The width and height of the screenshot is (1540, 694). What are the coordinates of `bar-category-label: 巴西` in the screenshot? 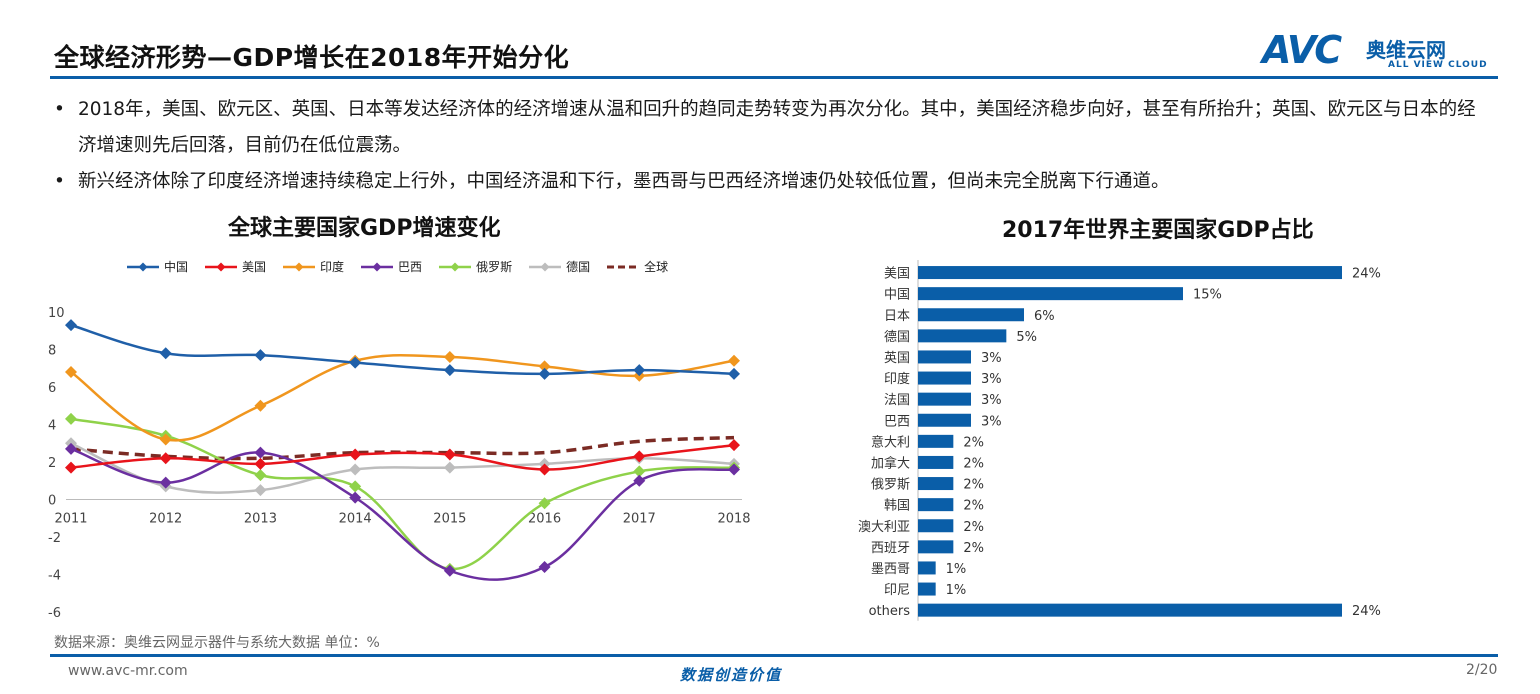 It's located at (897, 421).